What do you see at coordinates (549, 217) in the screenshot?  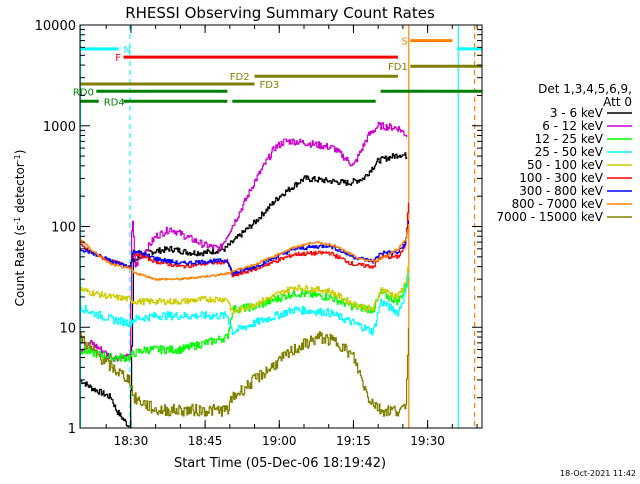 I see `legend-label-8: 7000 - 15000 keV` at bounding box center [549, 217].